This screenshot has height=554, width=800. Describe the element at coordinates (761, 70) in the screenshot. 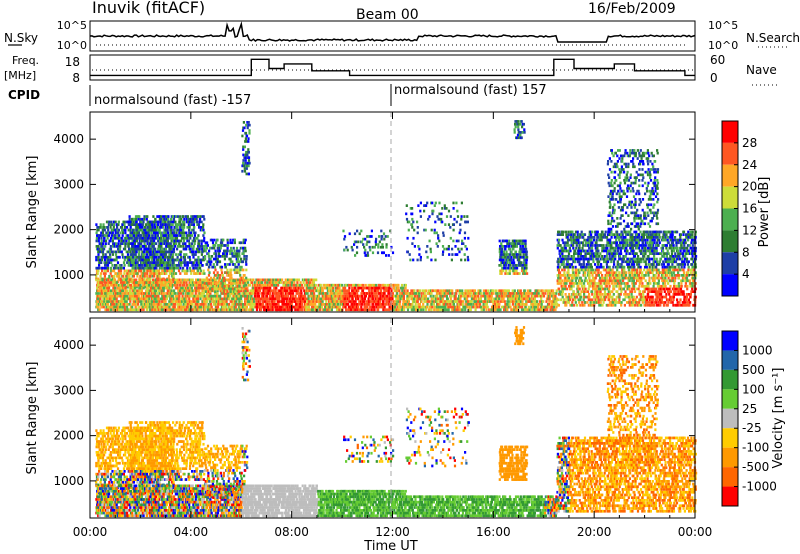

I see `nave-label: Nave` at that location.